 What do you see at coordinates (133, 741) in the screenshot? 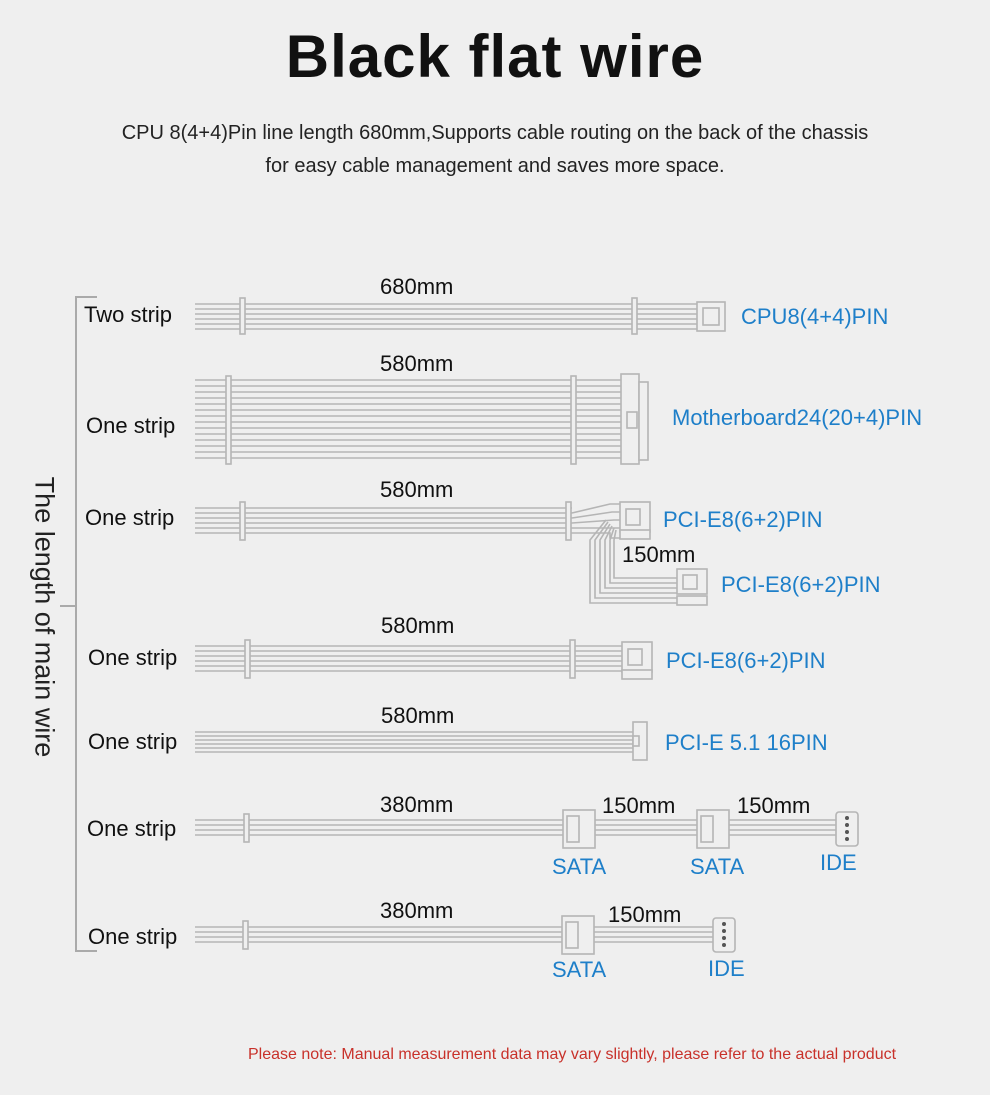
I see `row-5-label: One strip` at bounding box center [133, 741].